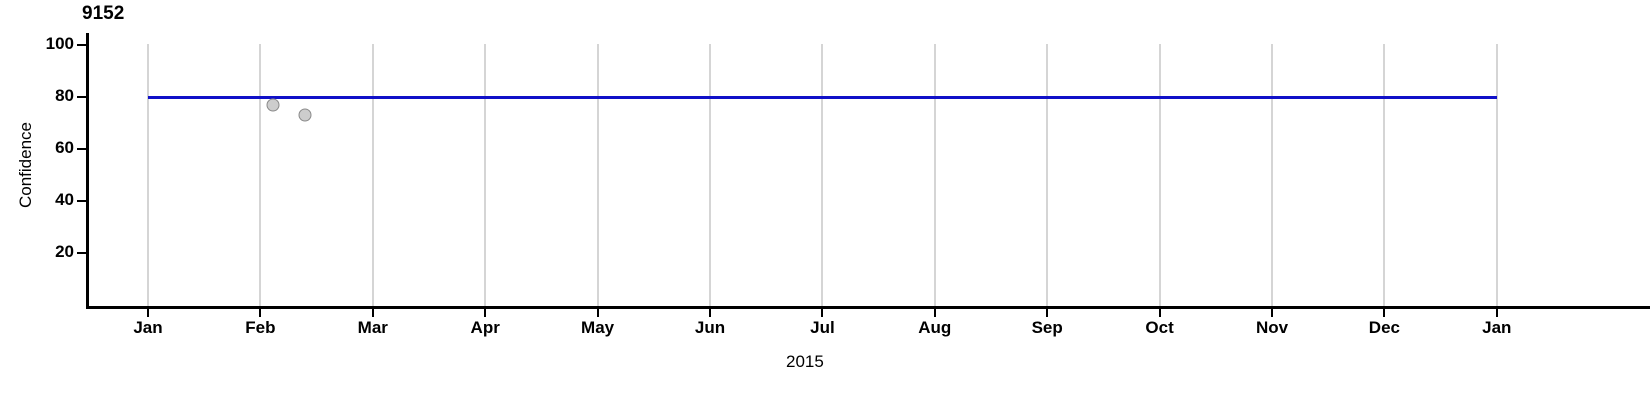 The height and width of the screenshot is (400, 1650). What do you see at coordinates (710, 327) in the screenshot?
I see `x-tick-label-jun-5: Jun` at bounding box center [710, 327].